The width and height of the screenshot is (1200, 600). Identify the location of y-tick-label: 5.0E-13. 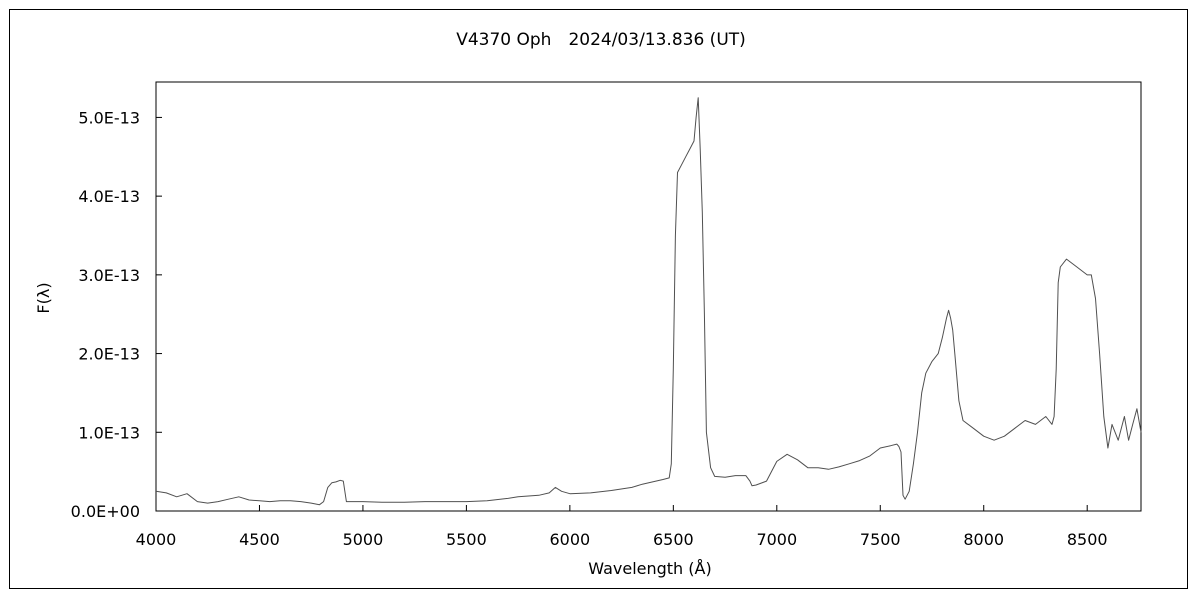
(109, 117).